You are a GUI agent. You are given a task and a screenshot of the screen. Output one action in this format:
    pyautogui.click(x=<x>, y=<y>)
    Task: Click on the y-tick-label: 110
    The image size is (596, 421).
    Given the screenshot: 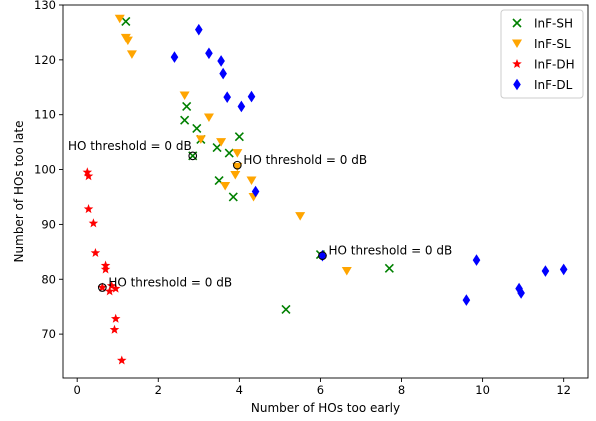 What is the action you would take?
    pyautogui.click(x=45, y=115)
    